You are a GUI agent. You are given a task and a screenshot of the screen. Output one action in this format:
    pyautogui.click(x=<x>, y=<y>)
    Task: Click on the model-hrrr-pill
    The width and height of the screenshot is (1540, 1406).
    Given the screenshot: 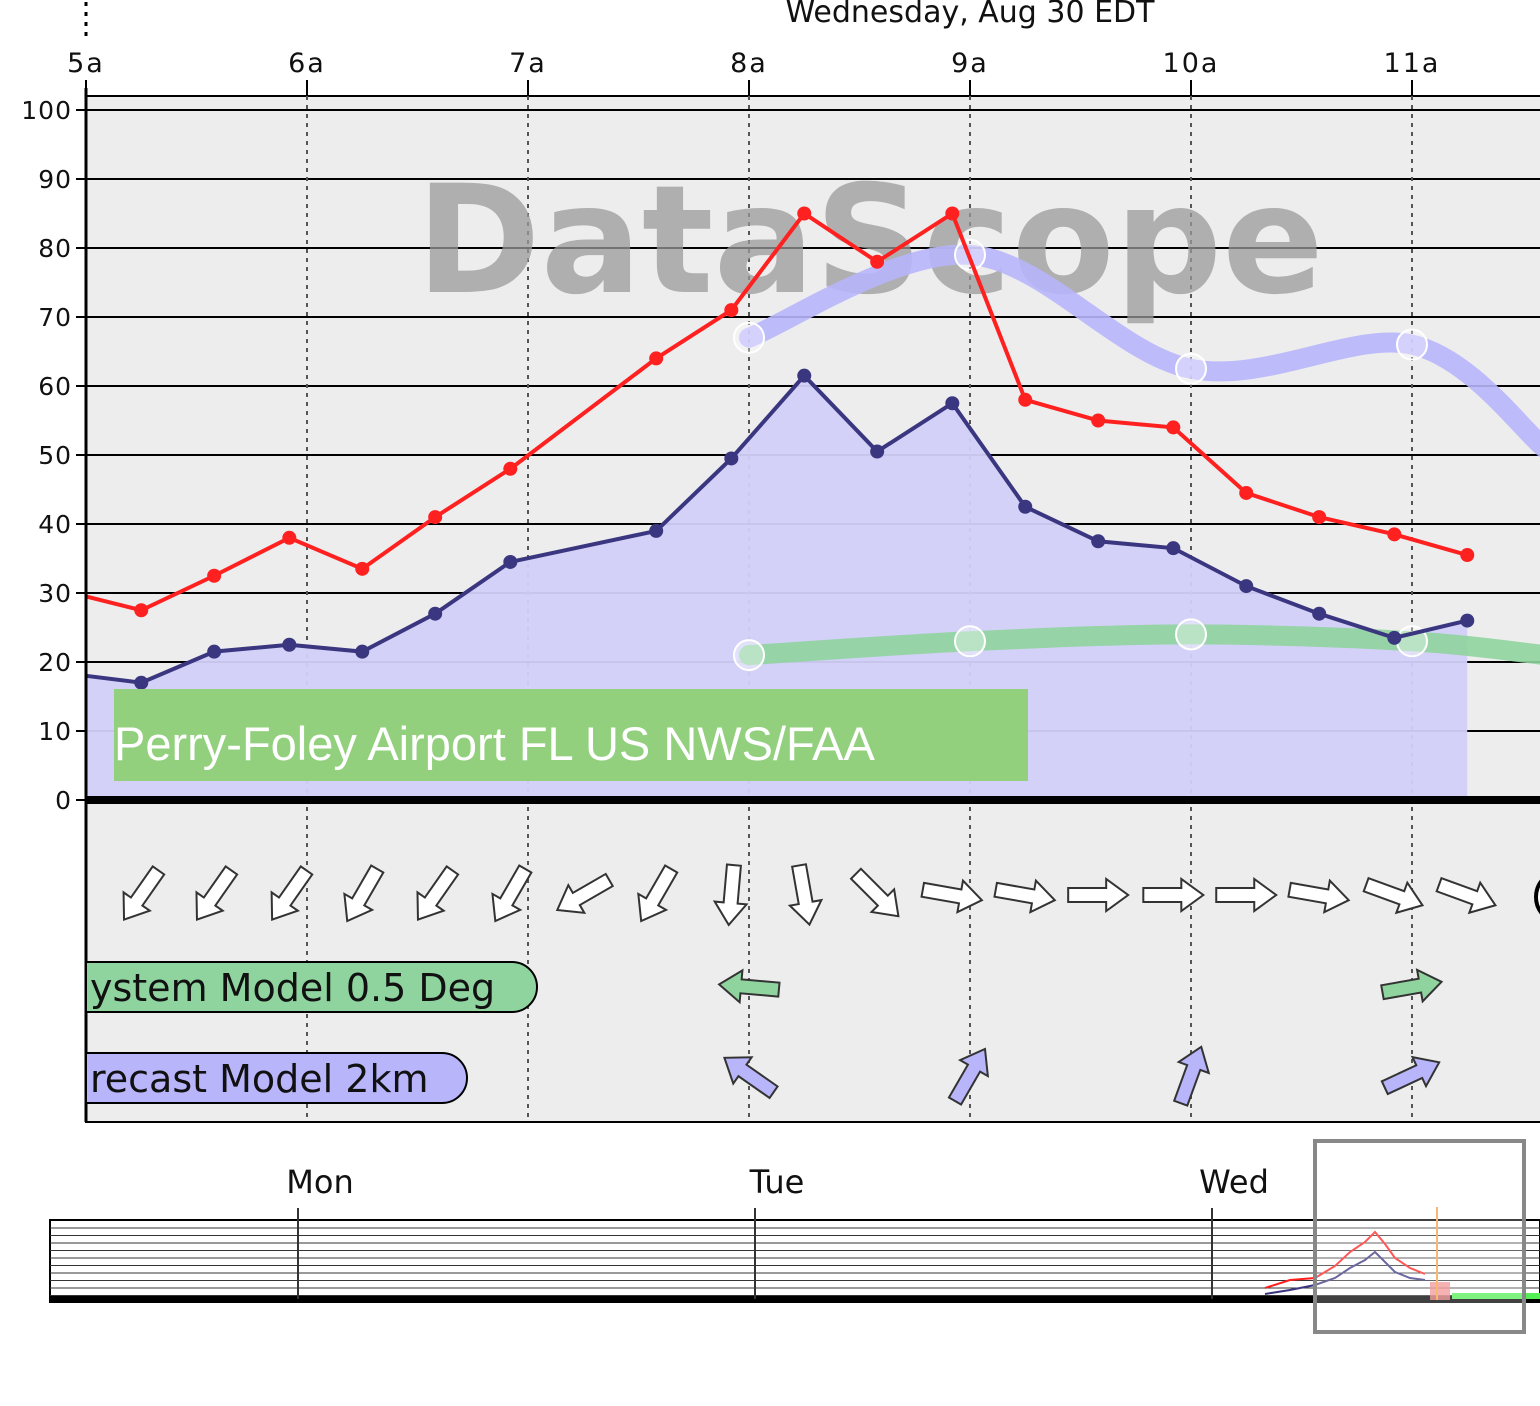 What is the action you would take?
    pyautogui.click(x=276, y=1078)
    